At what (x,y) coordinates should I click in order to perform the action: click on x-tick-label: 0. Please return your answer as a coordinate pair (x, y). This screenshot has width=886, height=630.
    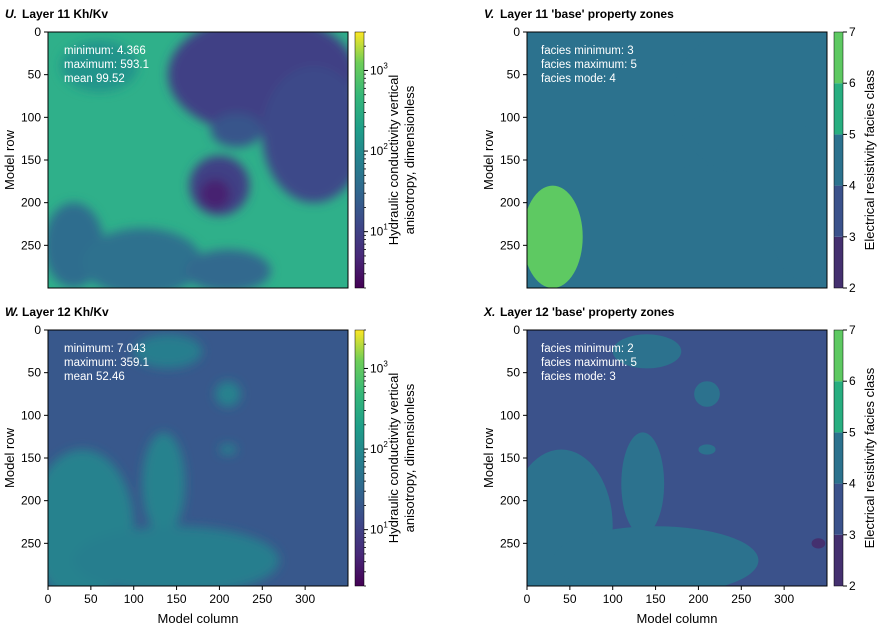
    Looking at the image, I should click on (48, 599).